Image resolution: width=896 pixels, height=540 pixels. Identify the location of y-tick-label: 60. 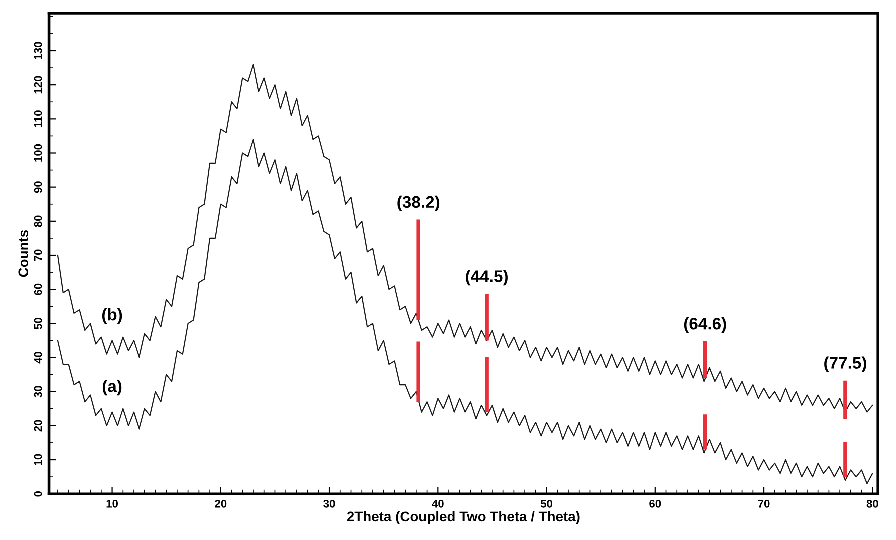
(38, 290).